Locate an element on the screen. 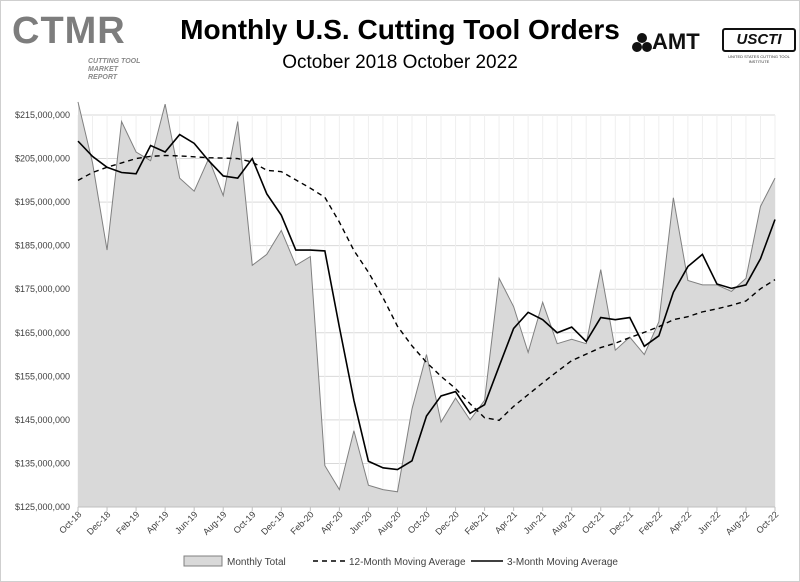 The image size is (800, 582). y-tick-label: $145,000,000 is located at coordinates (42, 420).